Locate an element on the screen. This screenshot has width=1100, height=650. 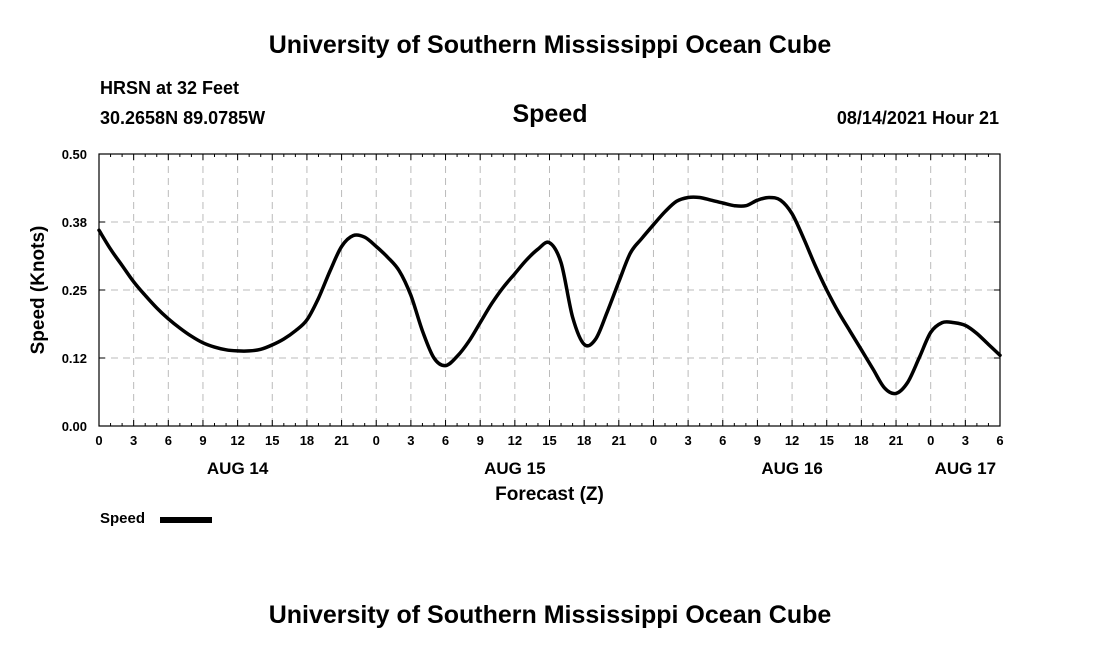
y-tick-label: 0.50 is located at coordinates (74, 154).